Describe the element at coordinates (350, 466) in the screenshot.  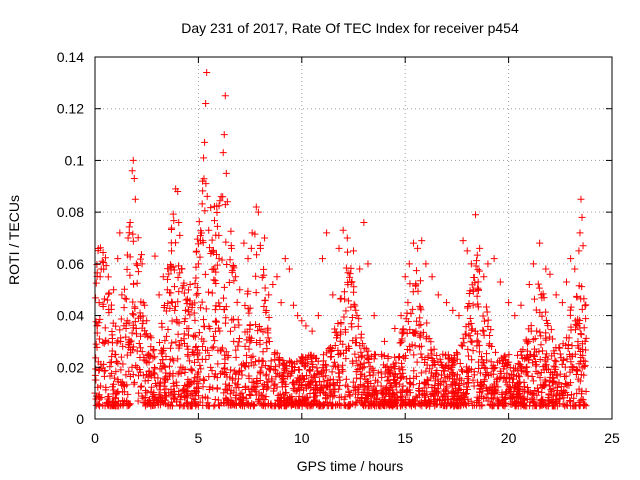
I see `x-axis-label: GPS time / hours` at that location.